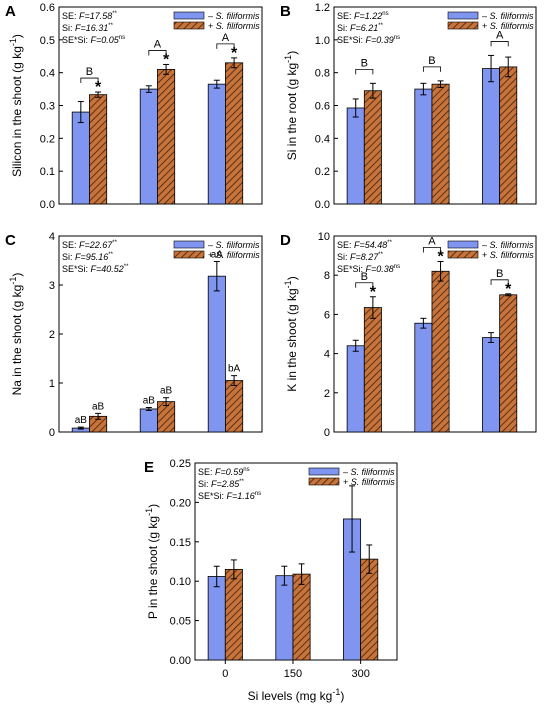 The width and height of the screenshot is (550, 710). Describe the element at coordinates (180, 582) in the screenshot. I see `y-tick-label: 0.10` at that location.